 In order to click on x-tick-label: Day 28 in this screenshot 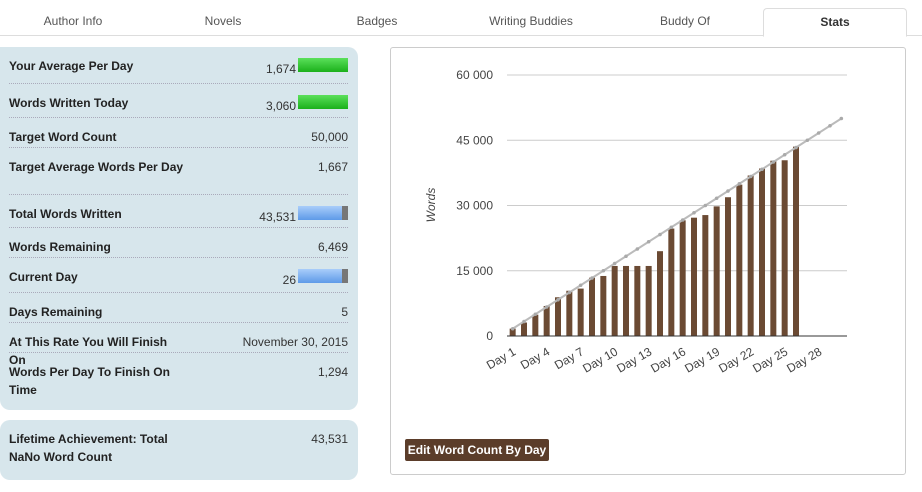, I will do `click(804, 359)`.